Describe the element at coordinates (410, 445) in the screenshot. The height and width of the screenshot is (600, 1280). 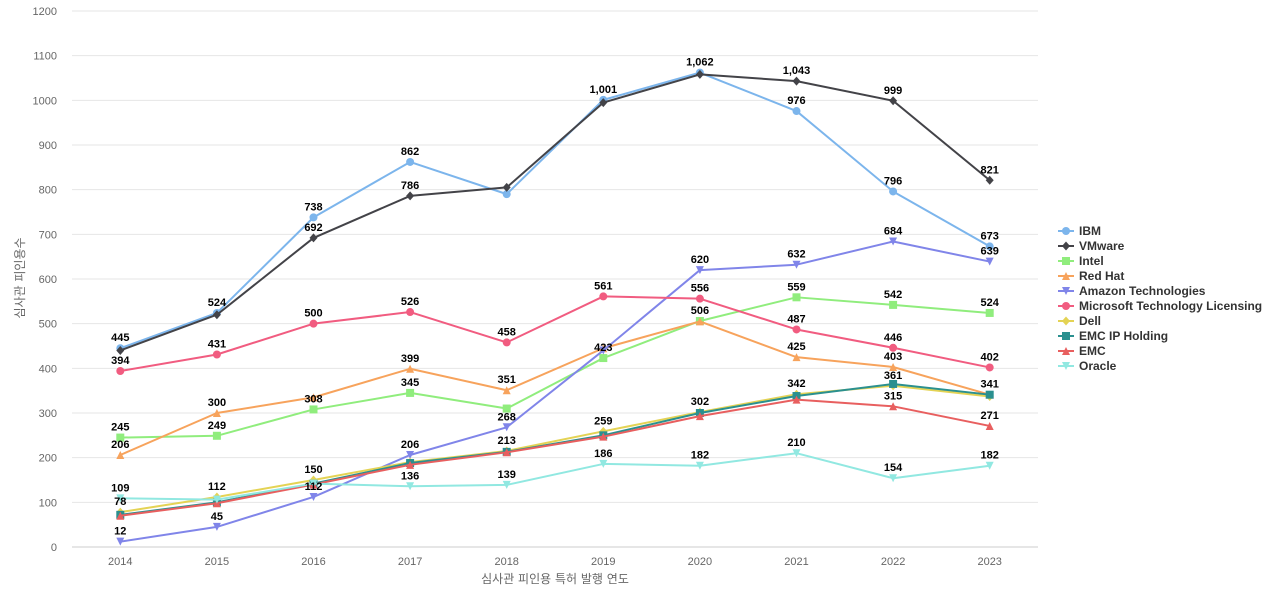
I see `data-label-amazon-technologies: 206` at that location.